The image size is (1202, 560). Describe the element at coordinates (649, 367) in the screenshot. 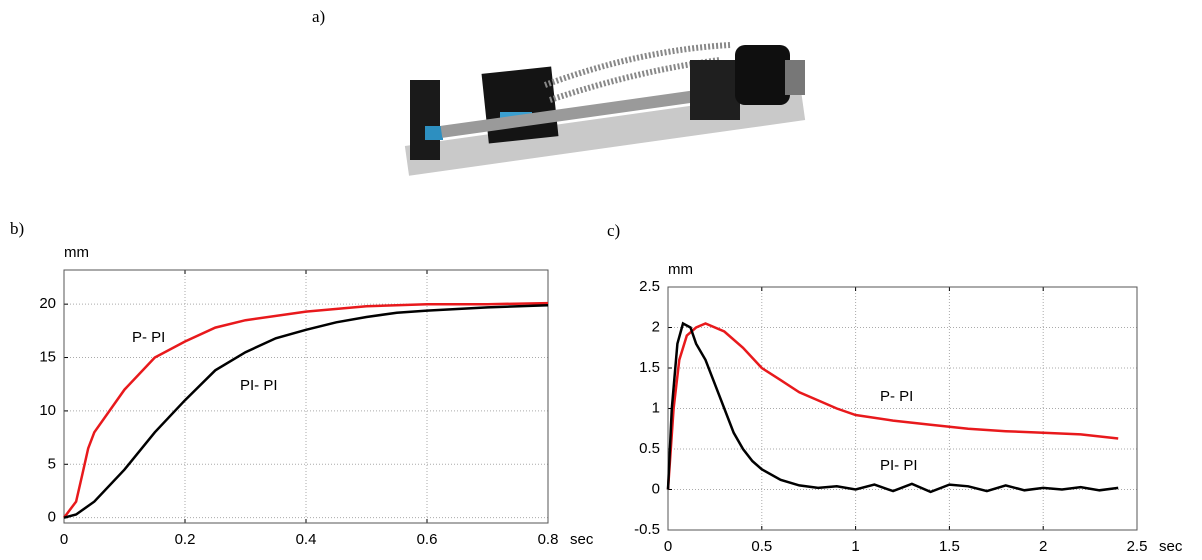

I see `y-tick-label: 1.5` at that location.